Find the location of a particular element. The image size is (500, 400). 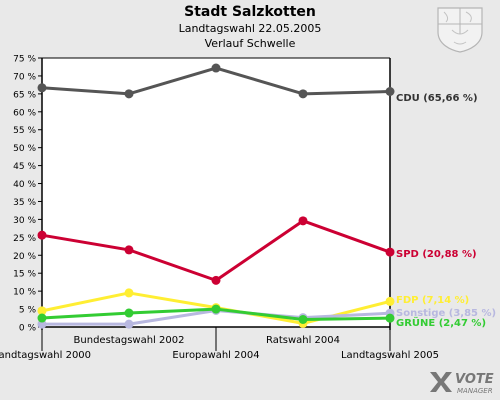

series-label-fdp: FDP (7,14 %) is located at coordinates (432, 300).